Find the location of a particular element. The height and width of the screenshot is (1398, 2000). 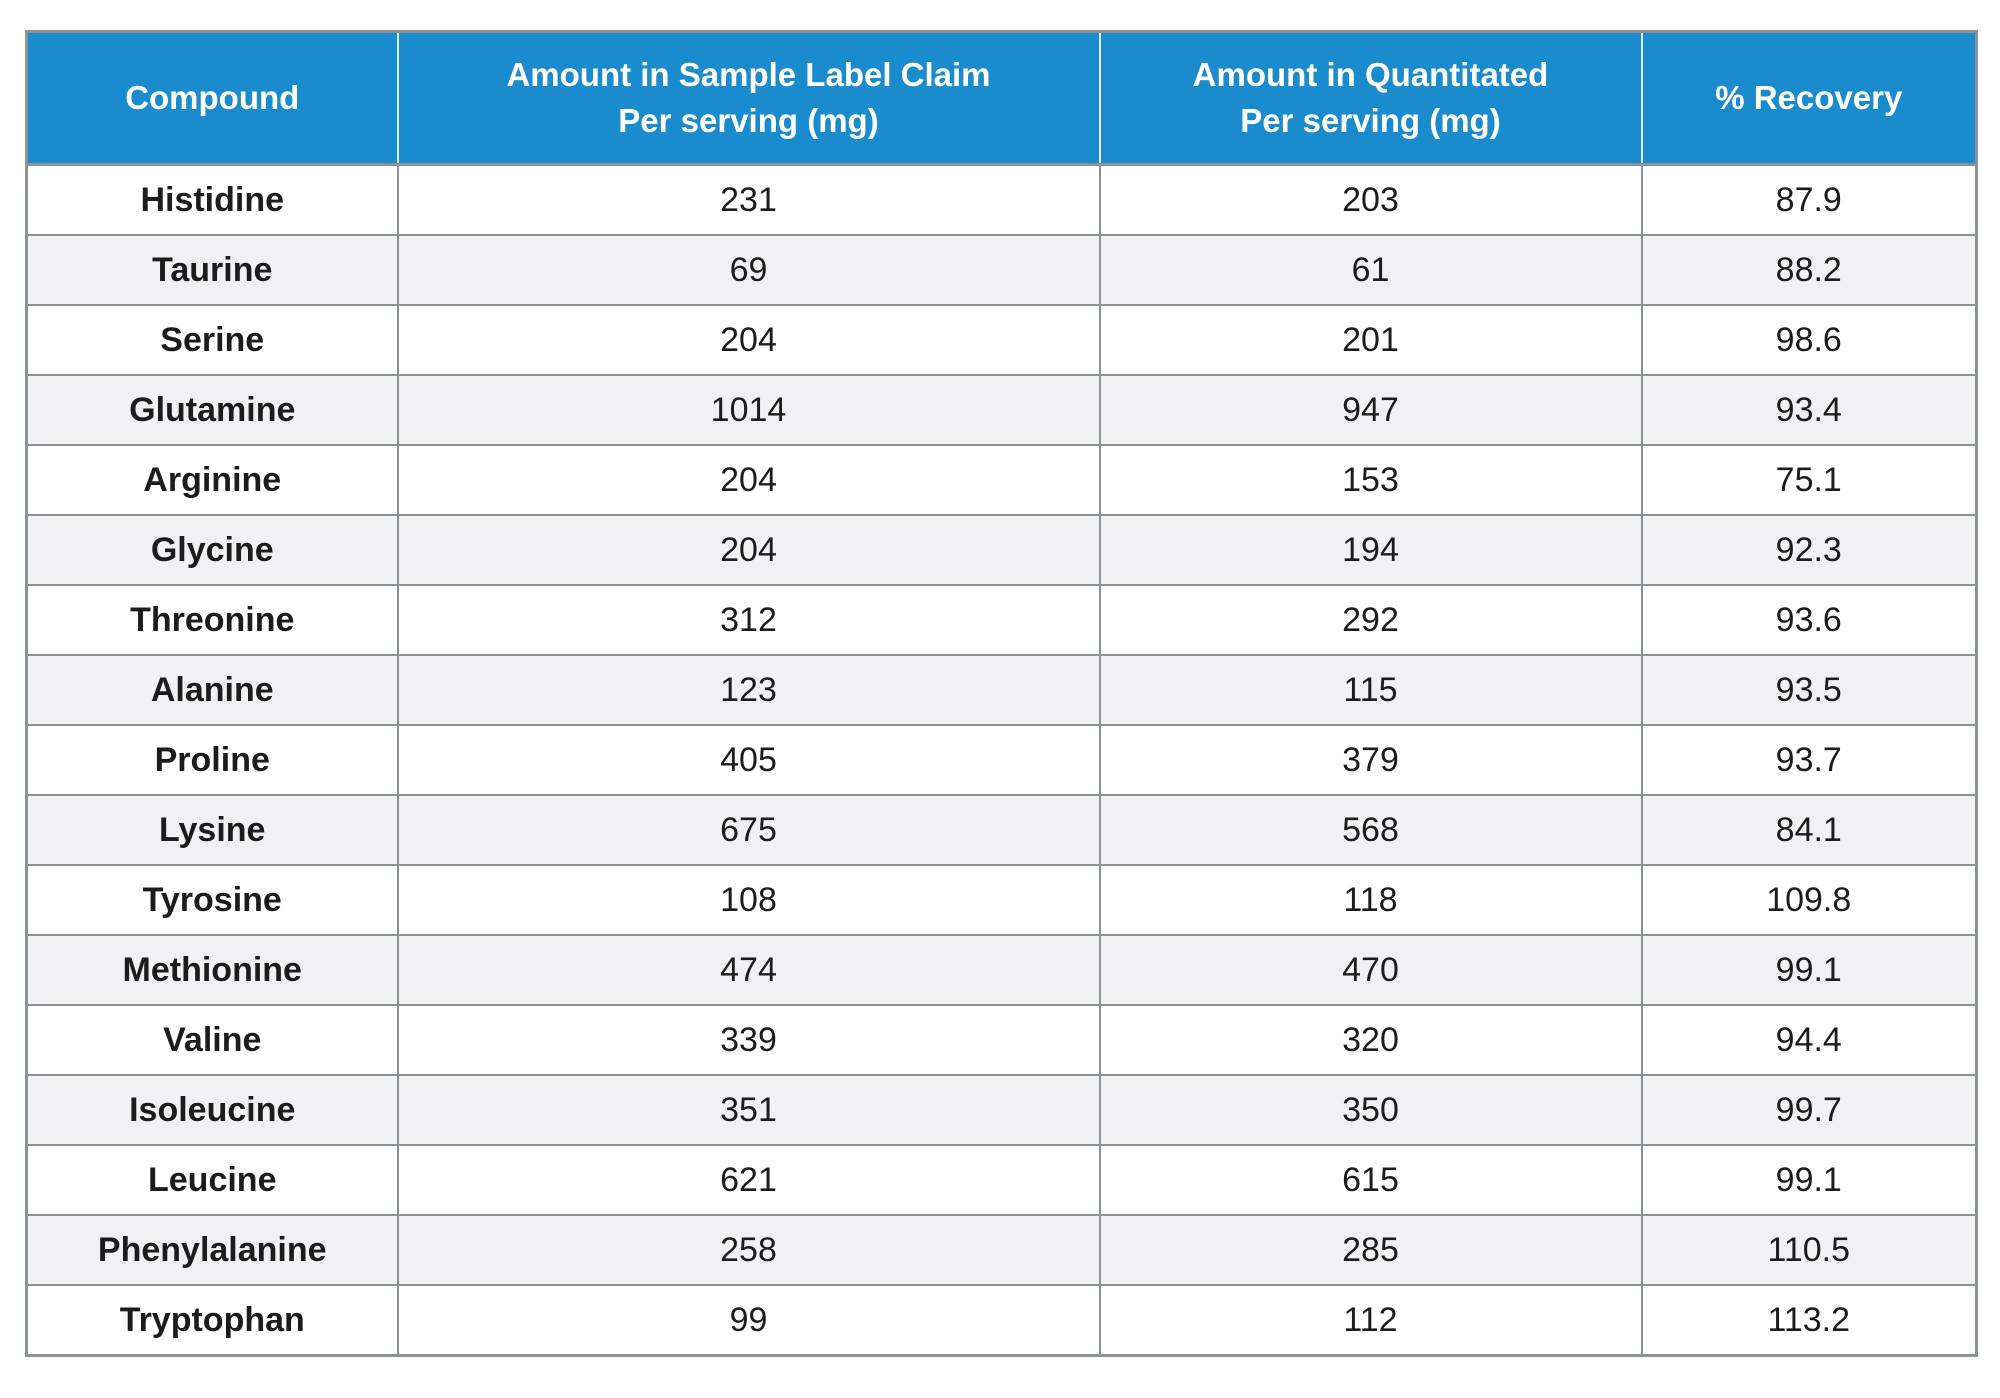

recovery-cell: 98.6 is located at coordinates (1809, 340).